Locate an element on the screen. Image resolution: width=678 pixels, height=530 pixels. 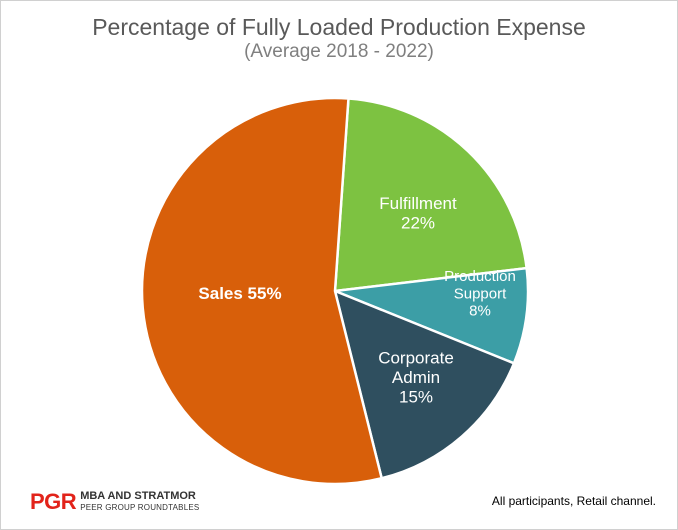
logo-mark: PGR is located at coordinates (53, 501).